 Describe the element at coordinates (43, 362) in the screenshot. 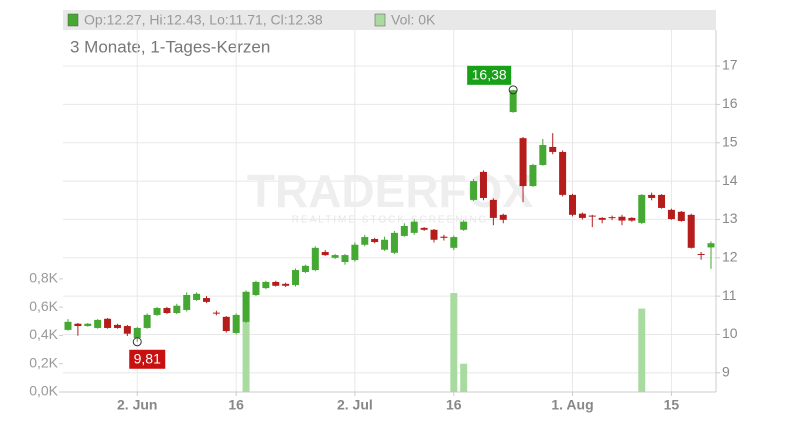

I see `y2-tick-label: 0,2K` at that location.